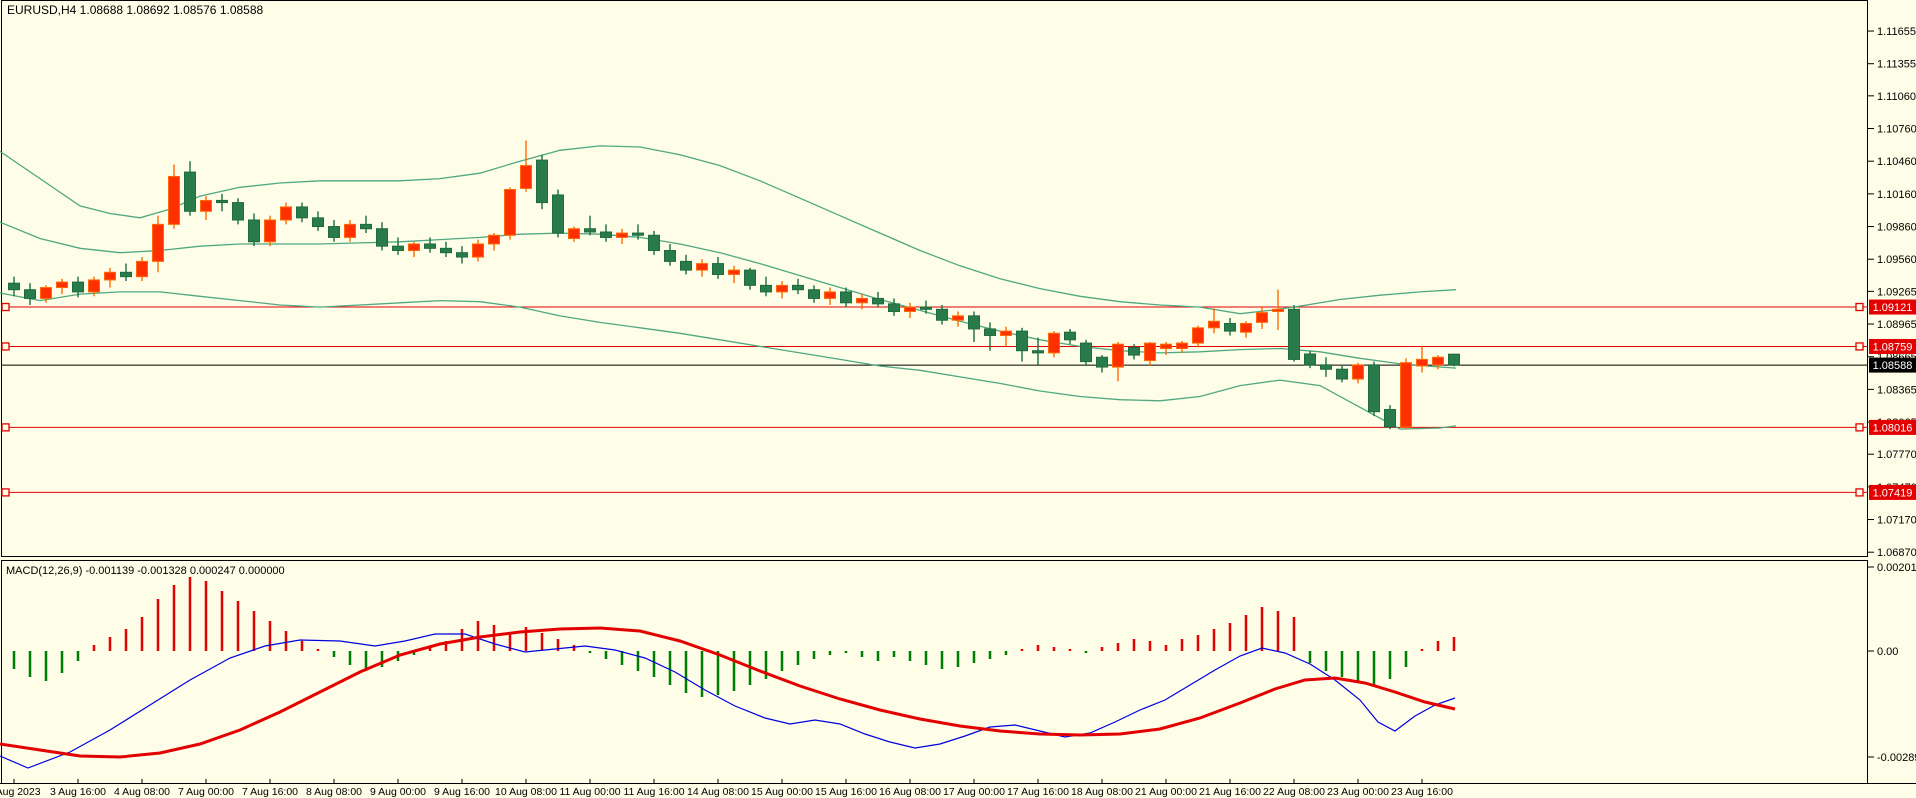 The width and height of the screenshot is (1916, 798). What do you see at coordinates (1358, 792) in the screenshot?
I see `time-tick-label: 23 Aug 00:00` at bounding box center [1358, 792].